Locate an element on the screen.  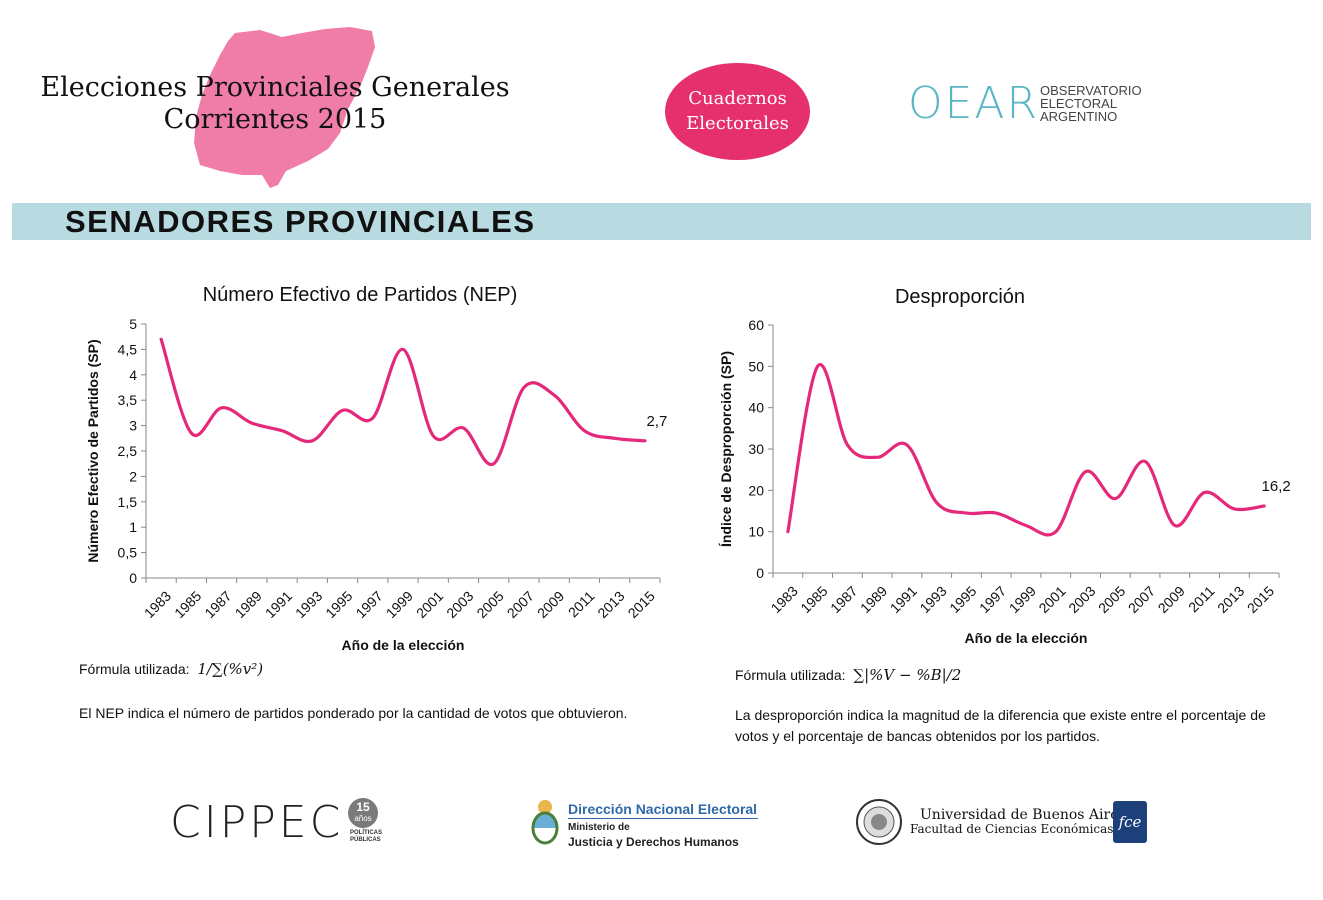
nep-y-axis-title: Número Efectivo de Partidos (SP) is located at coordinates (93, 450).